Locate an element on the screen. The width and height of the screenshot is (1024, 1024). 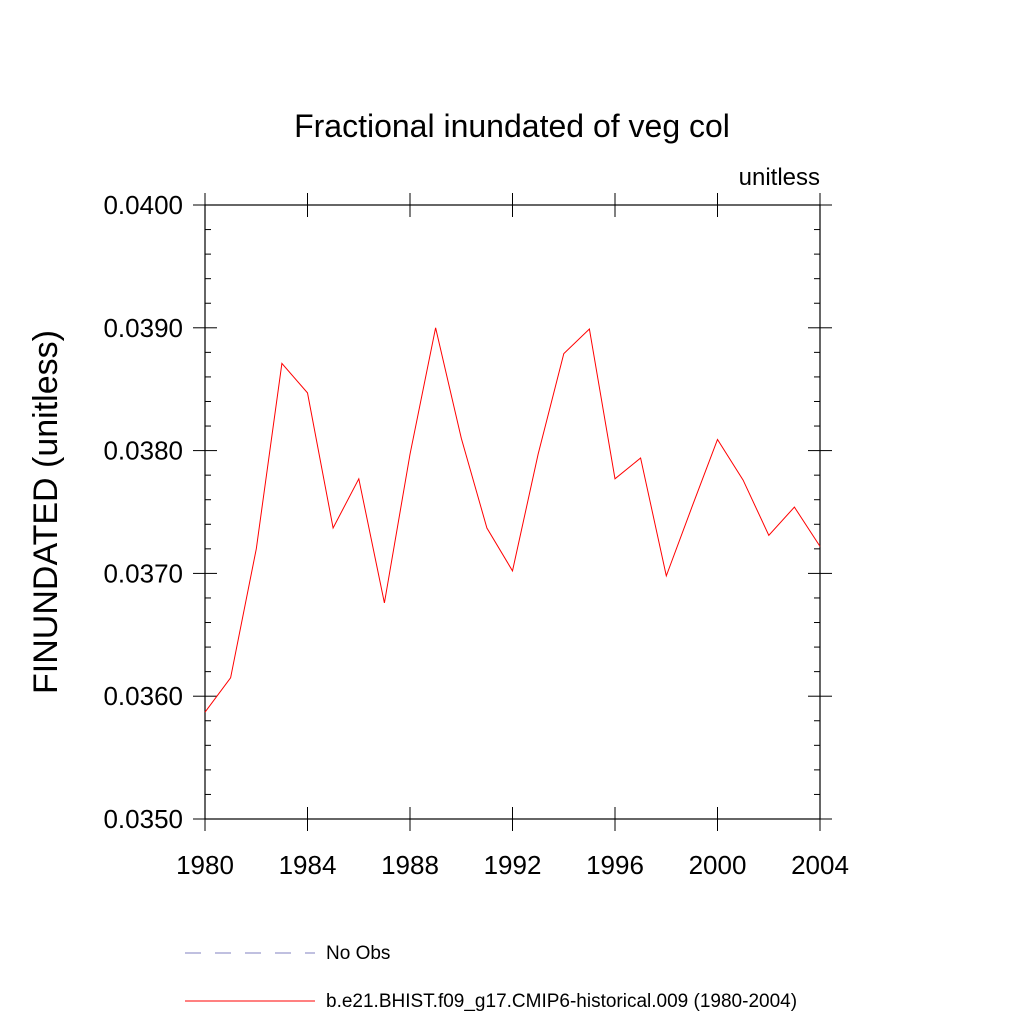
y-tick-label: 0.0380 is located at coordinates (143, 451).